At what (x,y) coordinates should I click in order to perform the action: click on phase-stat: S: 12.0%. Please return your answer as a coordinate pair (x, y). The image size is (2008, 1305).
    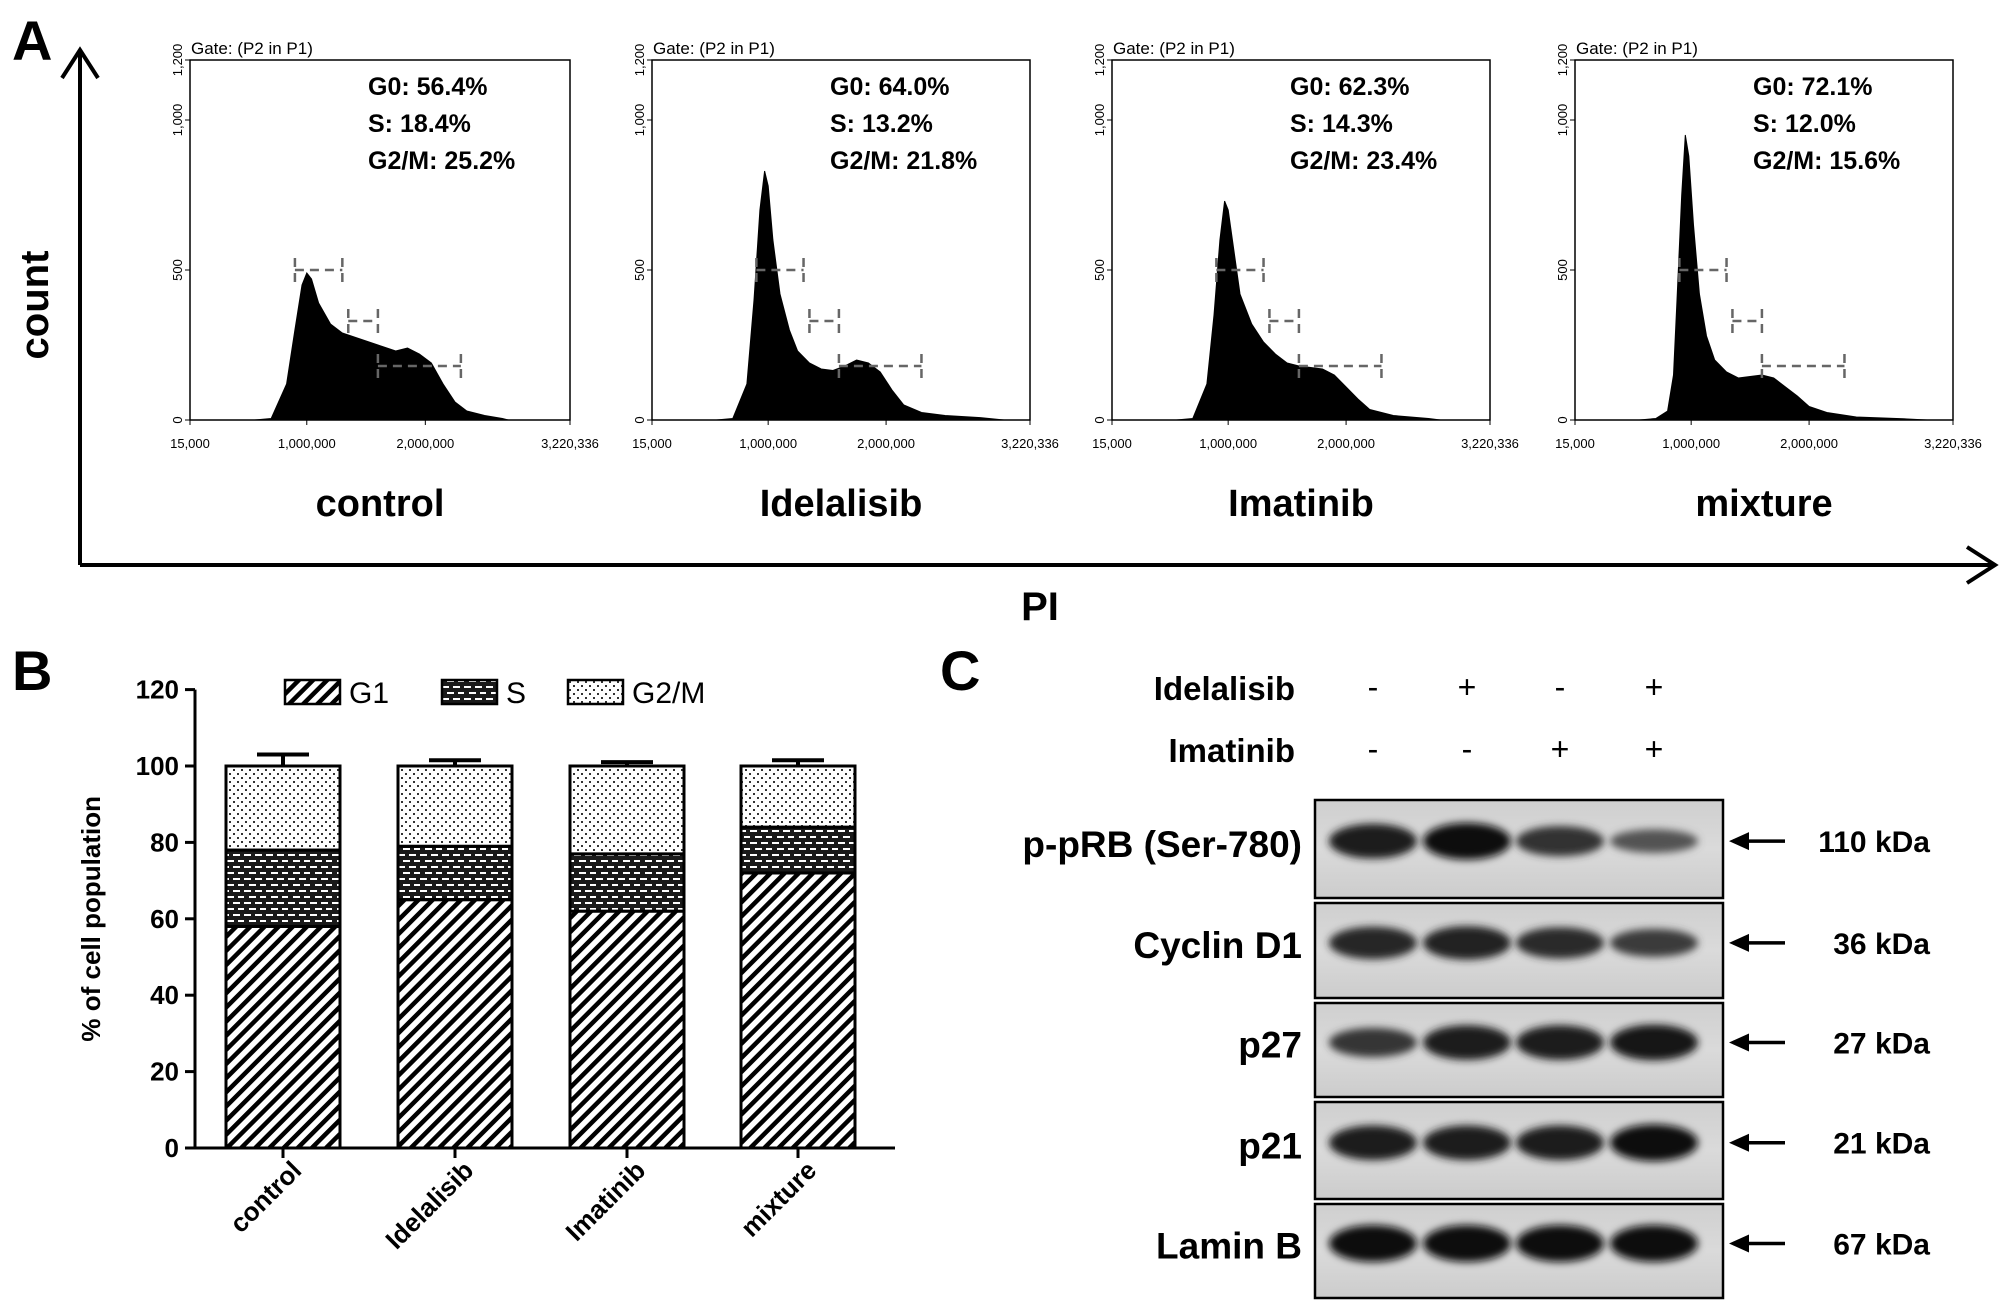
    Looking at the image, I should click on (1804, 124).